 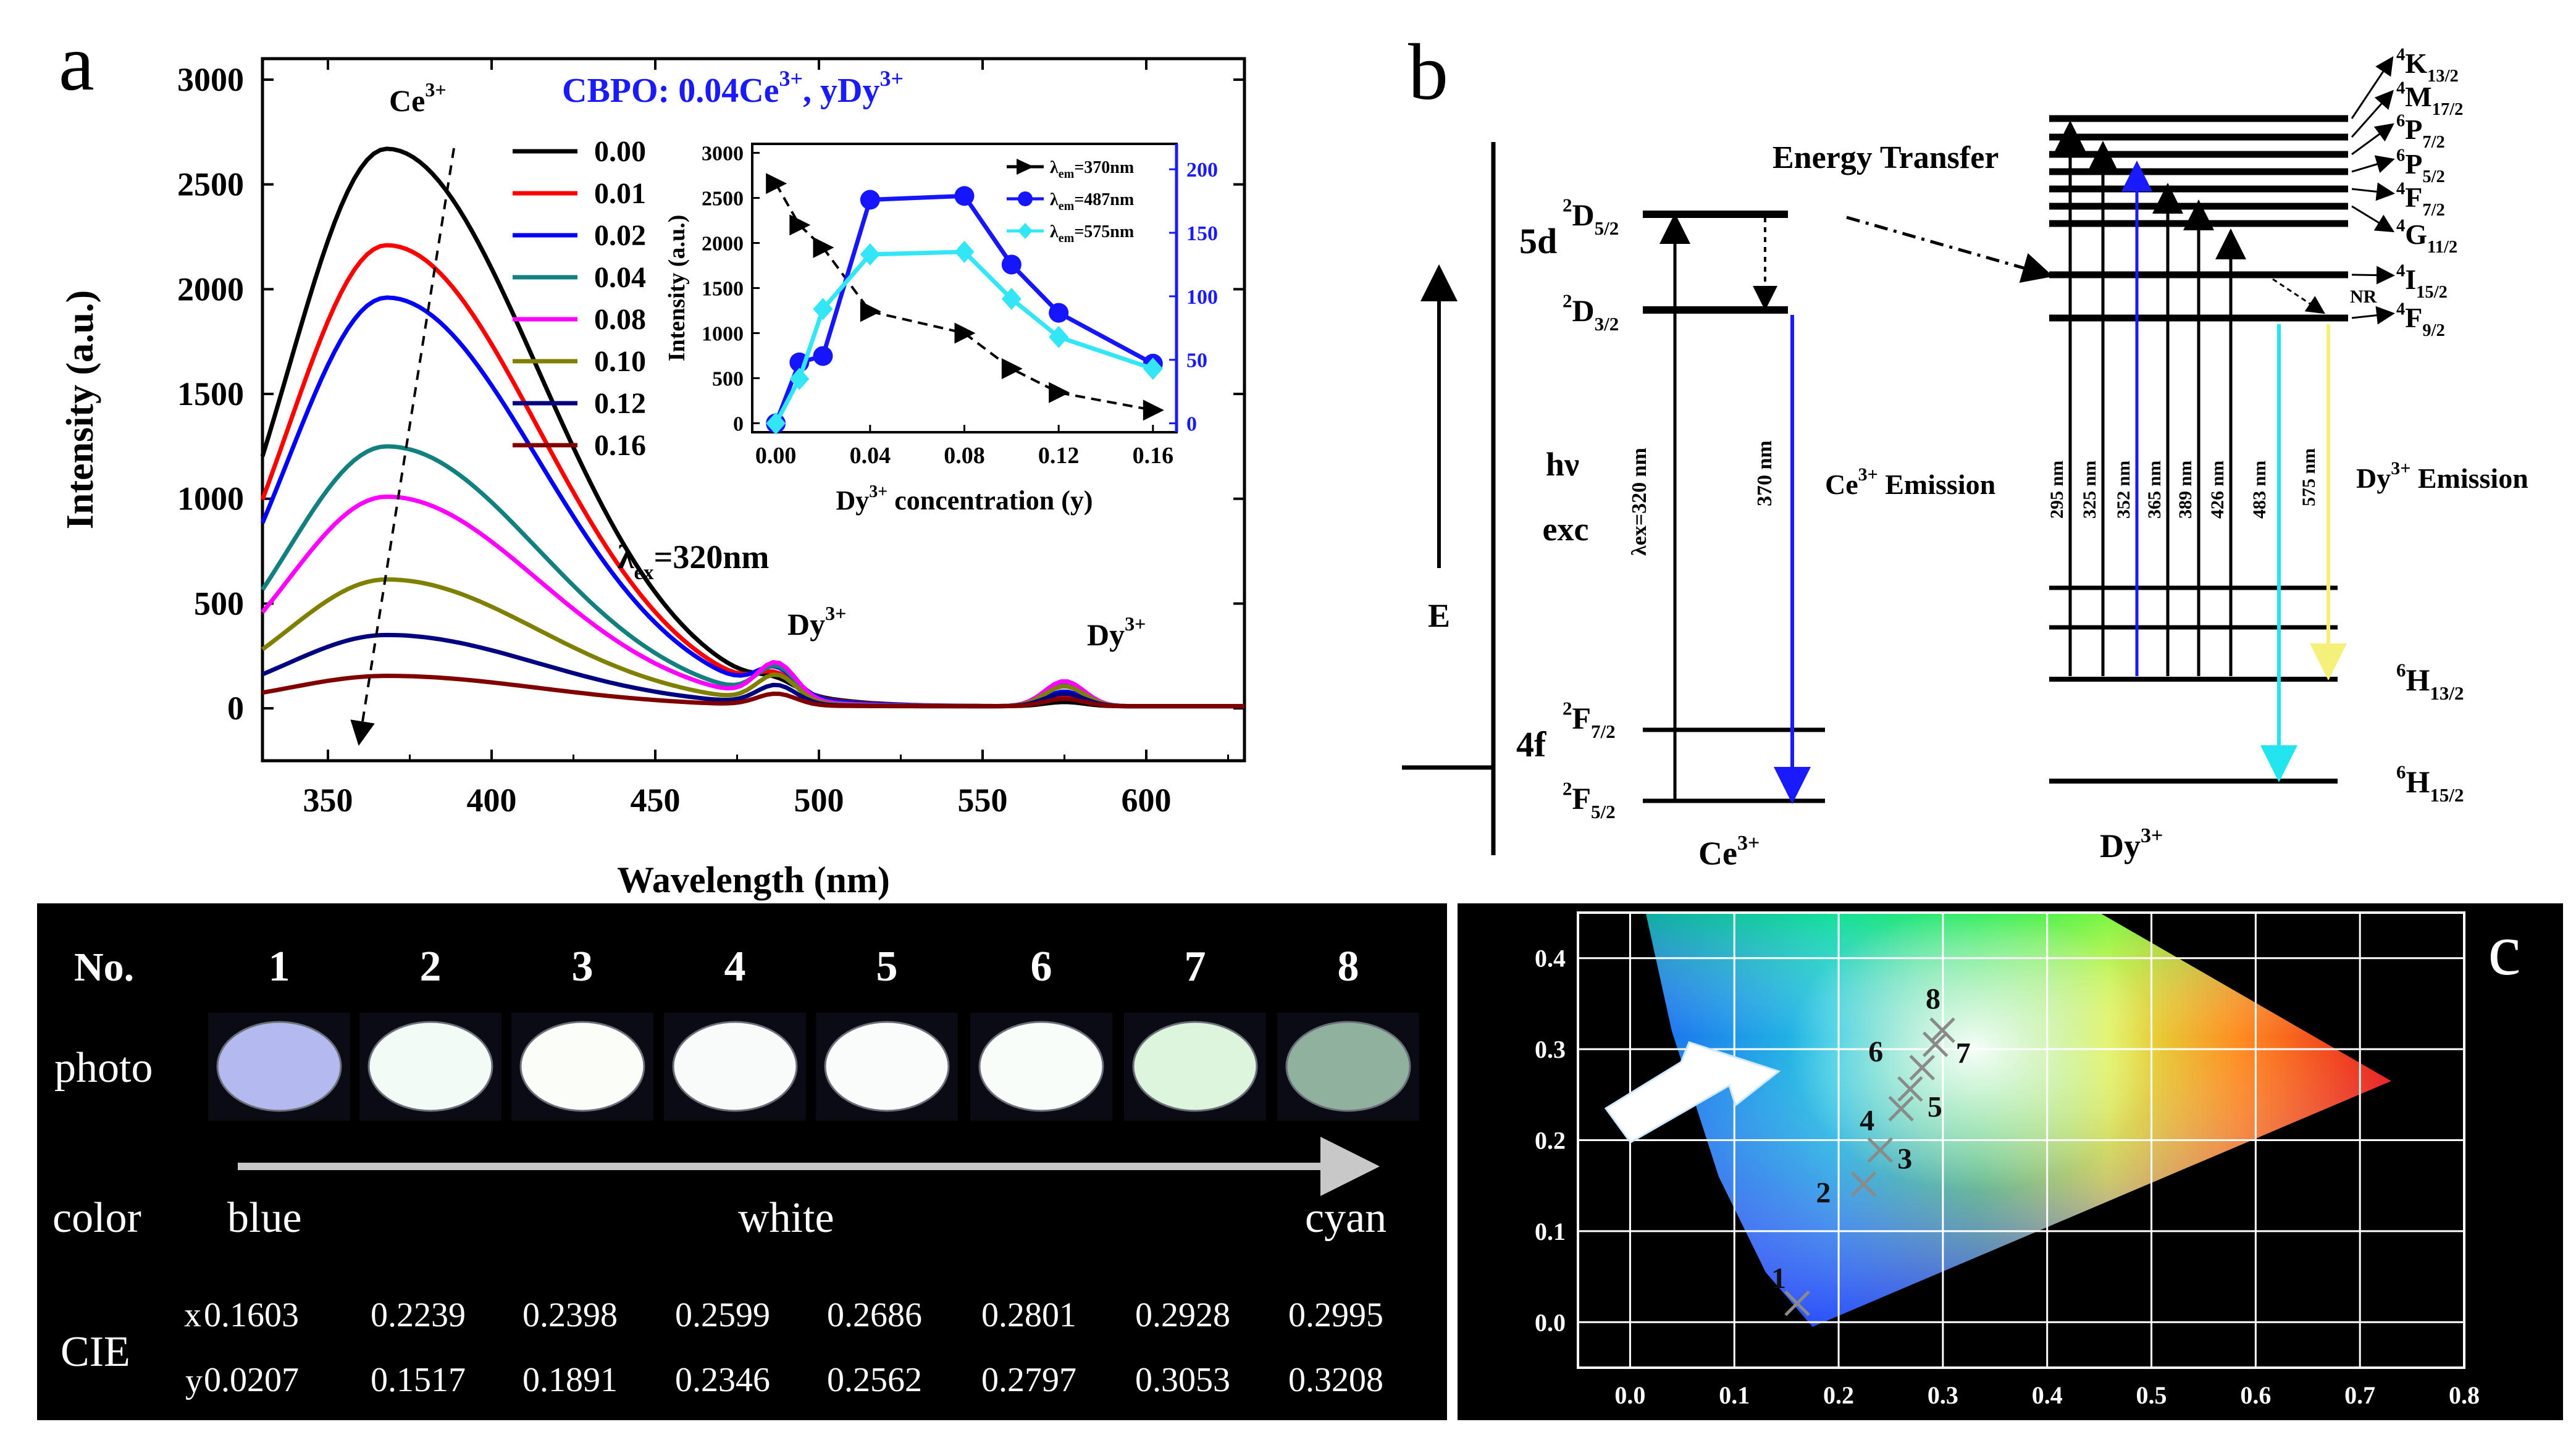 What do you see at coordinates (1538, 241) in the screenshot?
I see `level-5d-label: 5d` at bounding box center [1538, 241].